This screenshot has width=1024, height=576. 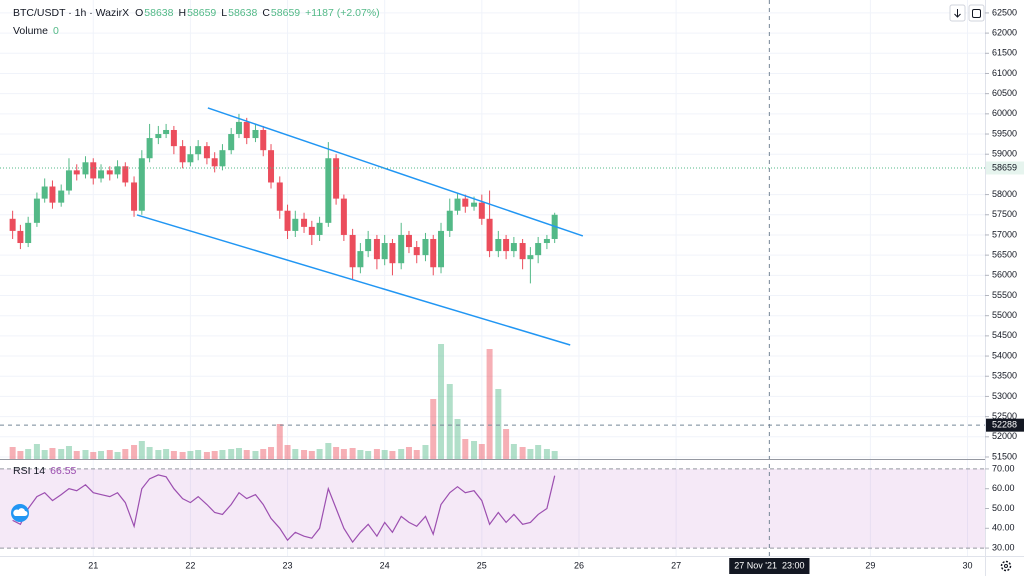 I want to click on rsi-band, so click(x=492, y=508).